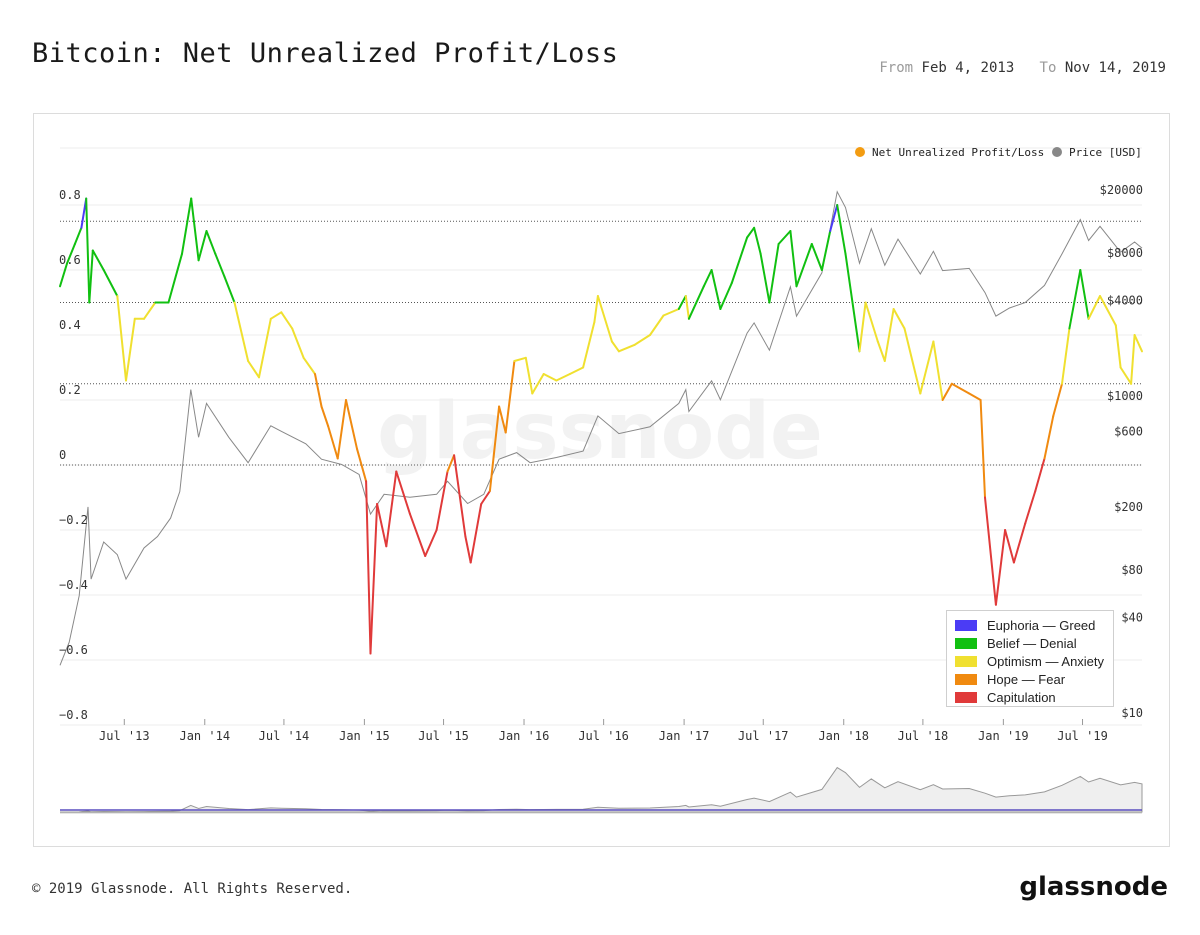 The height and width of the screenshot is (935, 1200). What do you see at coordinates (684, 736) in the screenshot?
I see `x-tick-label: Jan '17` at bounding box center [684, 736].